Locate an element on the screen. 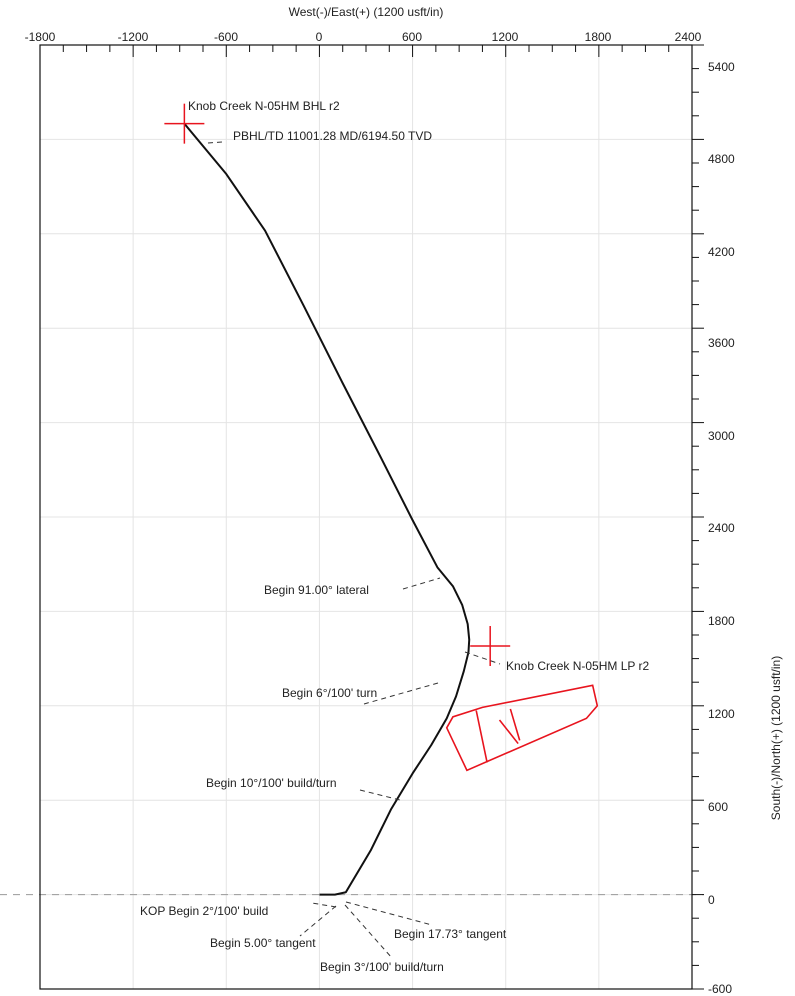  y-tick-label: 2400 is located at coordinates (721, 528).